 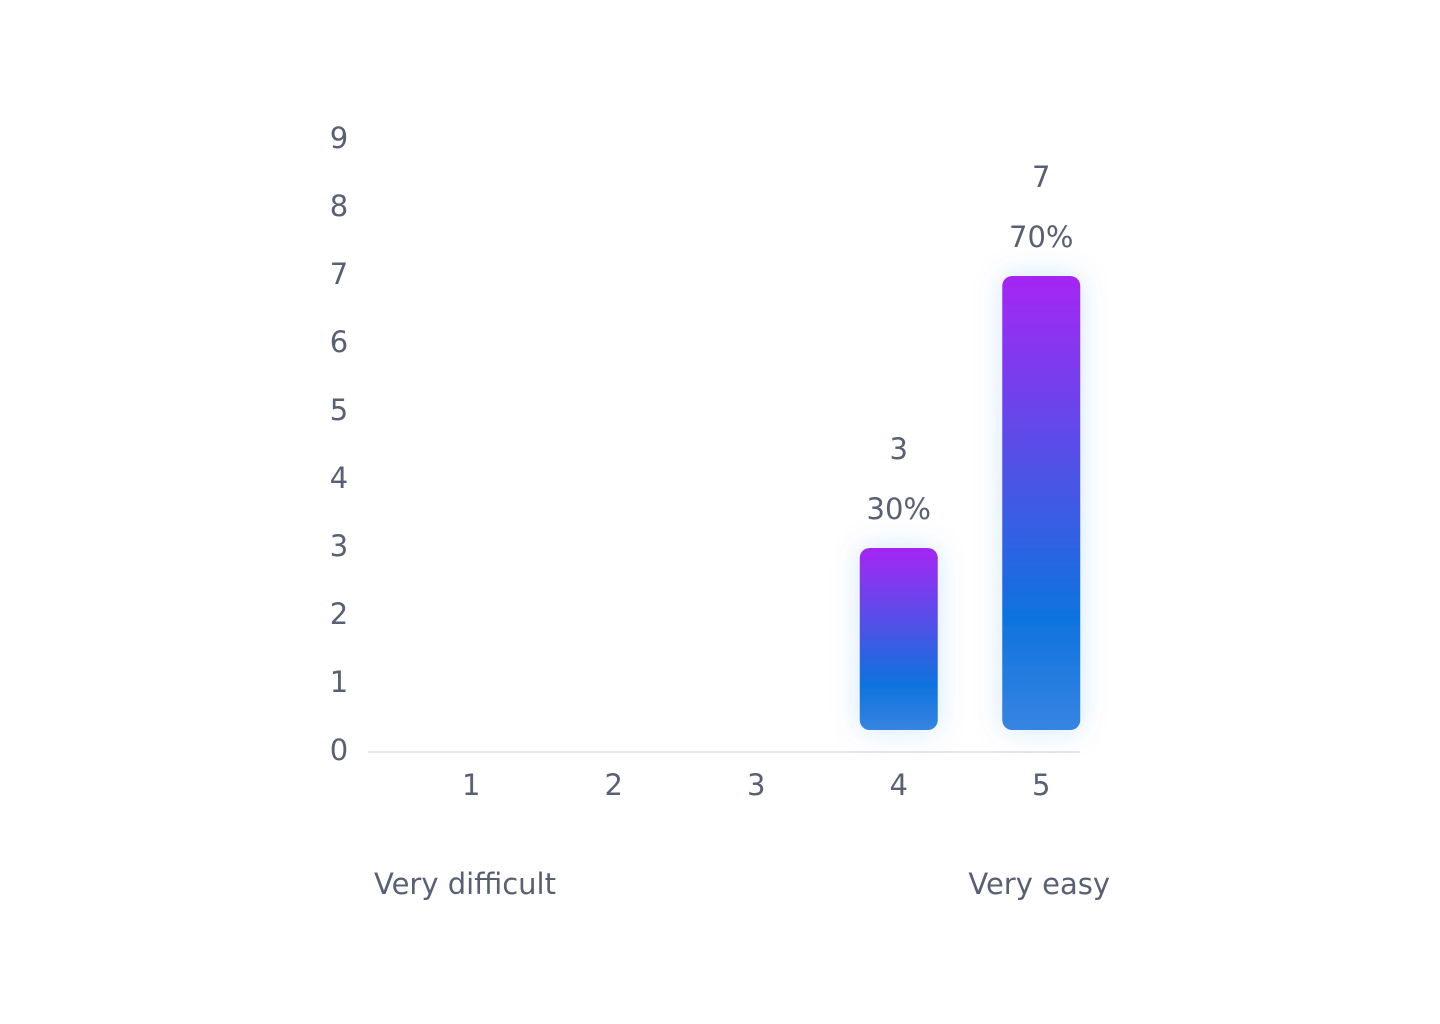 I want to click on x-tick-label: 5, so click(x=1041, y=785).